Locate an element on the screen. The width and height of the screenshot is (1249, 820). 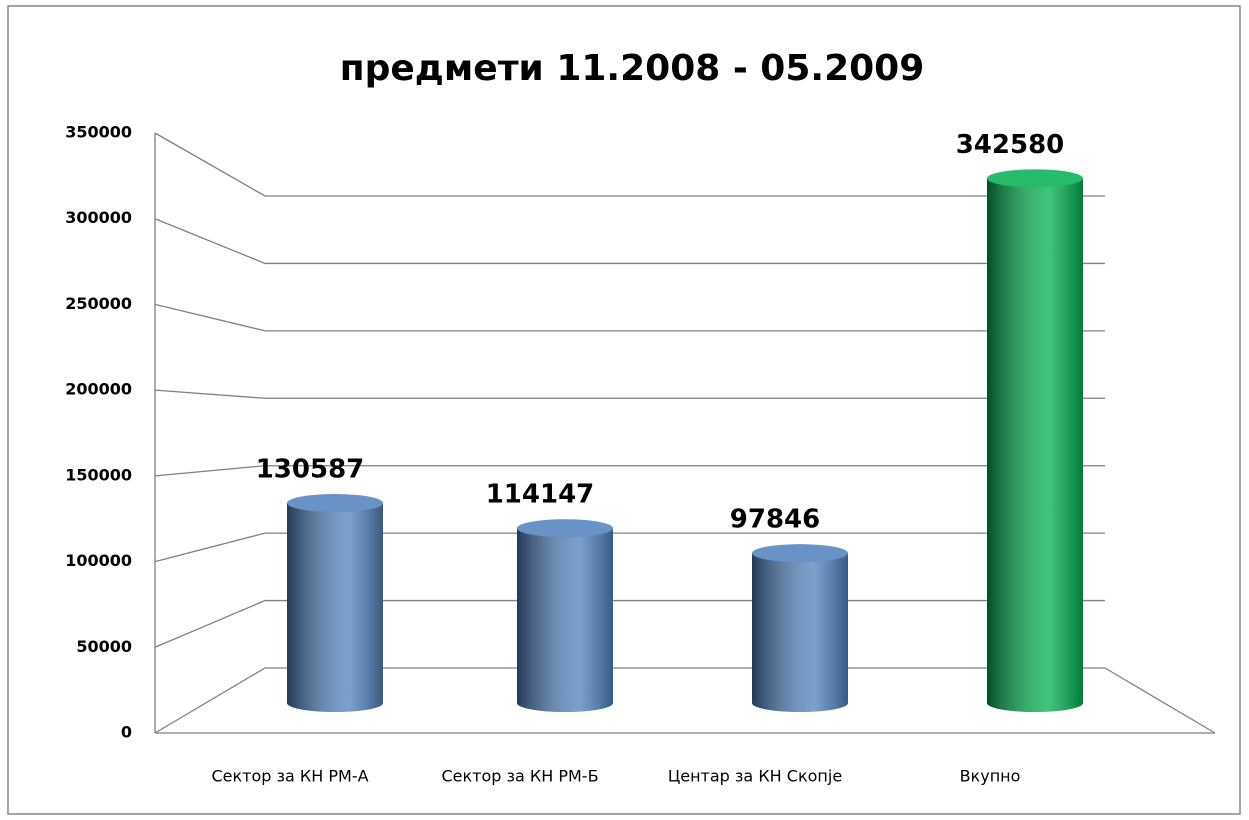
x-tick-label: Вкупно is located at coordinates (990, 776).